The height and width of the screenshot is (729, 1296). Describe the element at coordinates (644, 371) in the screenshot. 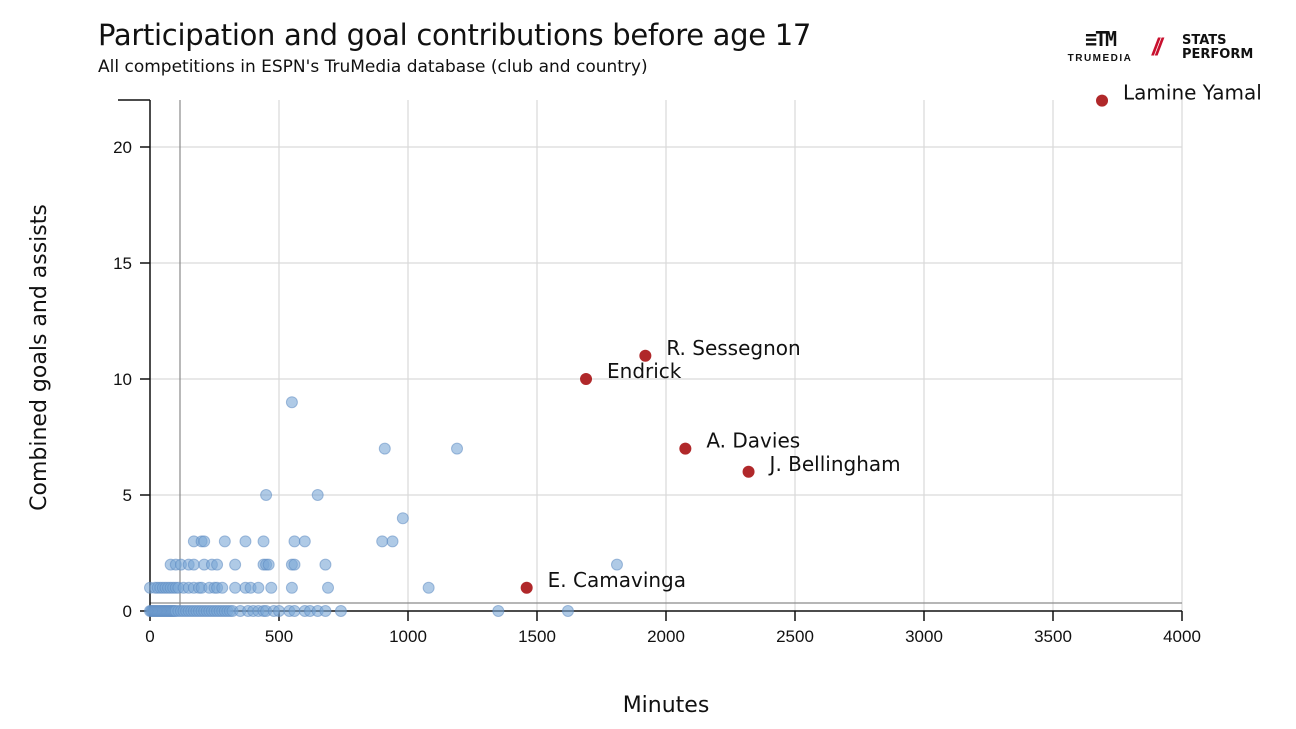

I see `highlighted-player-label: Endrick` at that location.